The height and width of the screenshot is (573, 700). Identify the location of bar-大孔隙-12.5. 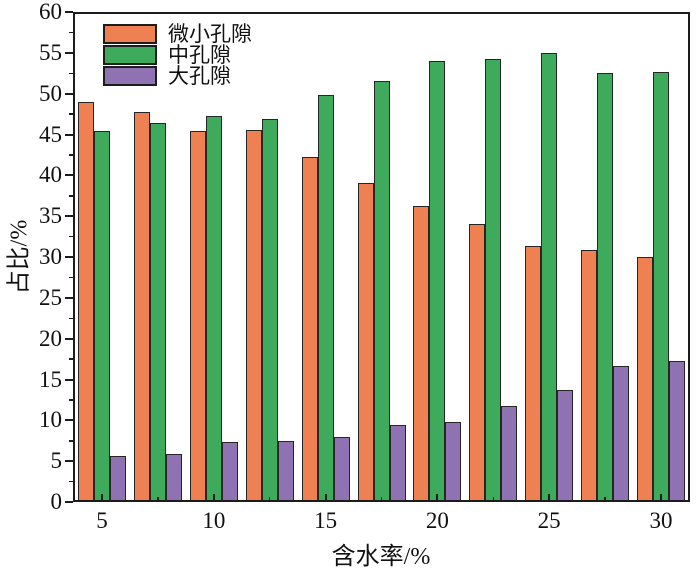
(285, 471).